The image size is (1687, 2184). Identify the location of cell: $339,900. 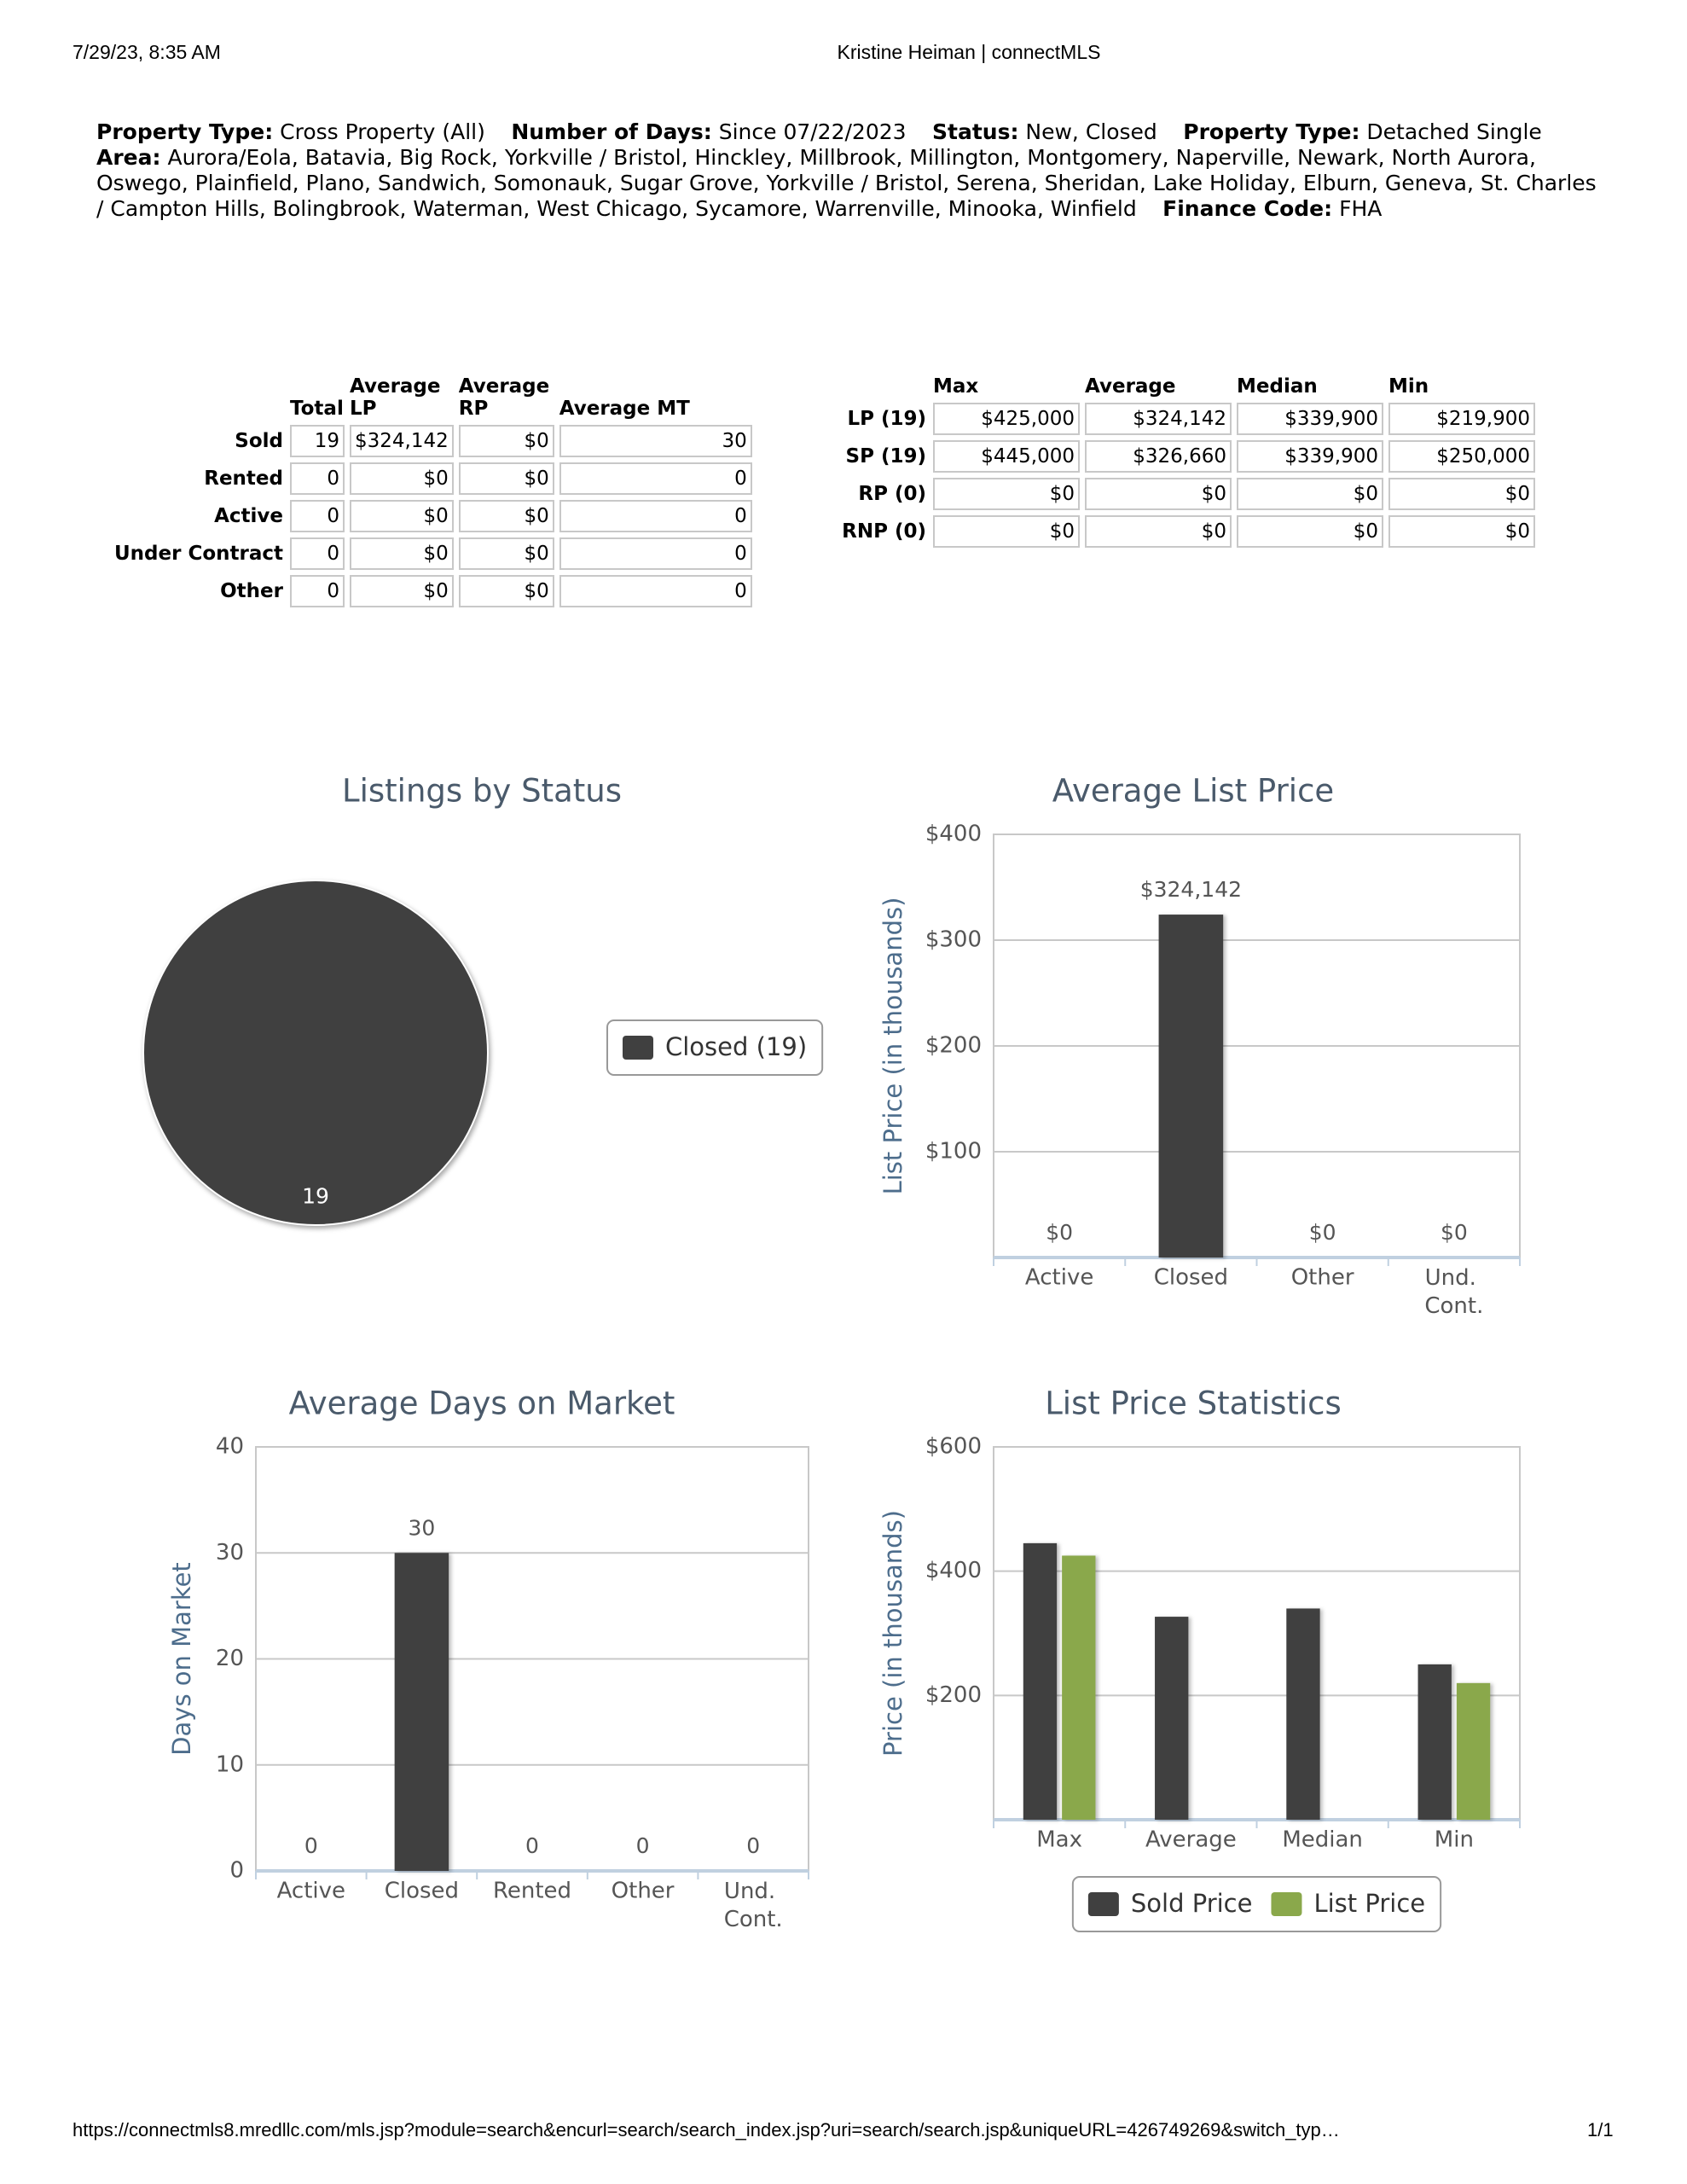
(1310, 457).